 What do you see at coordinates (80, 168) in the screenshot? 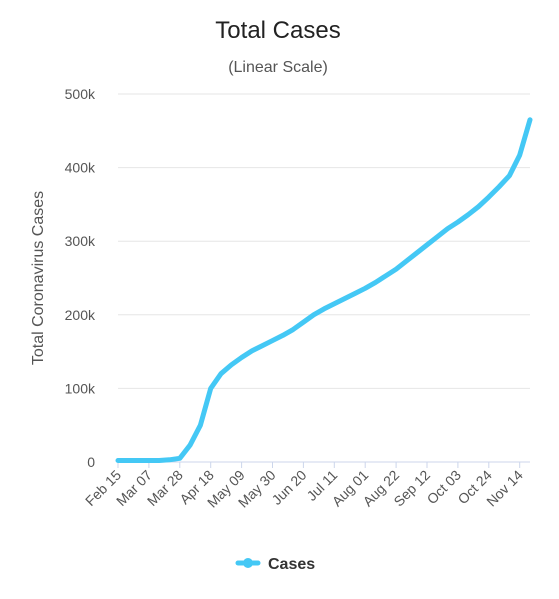
I see `y-tick-label: 400k` at bounding box center [80, 168].